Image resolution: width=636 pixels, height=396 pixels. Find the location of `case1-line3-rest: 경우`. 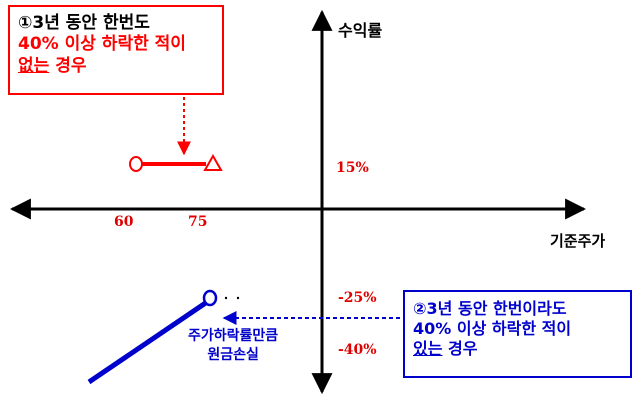

case1-line3-rest: 경우 is located at coordinates (68, 65).